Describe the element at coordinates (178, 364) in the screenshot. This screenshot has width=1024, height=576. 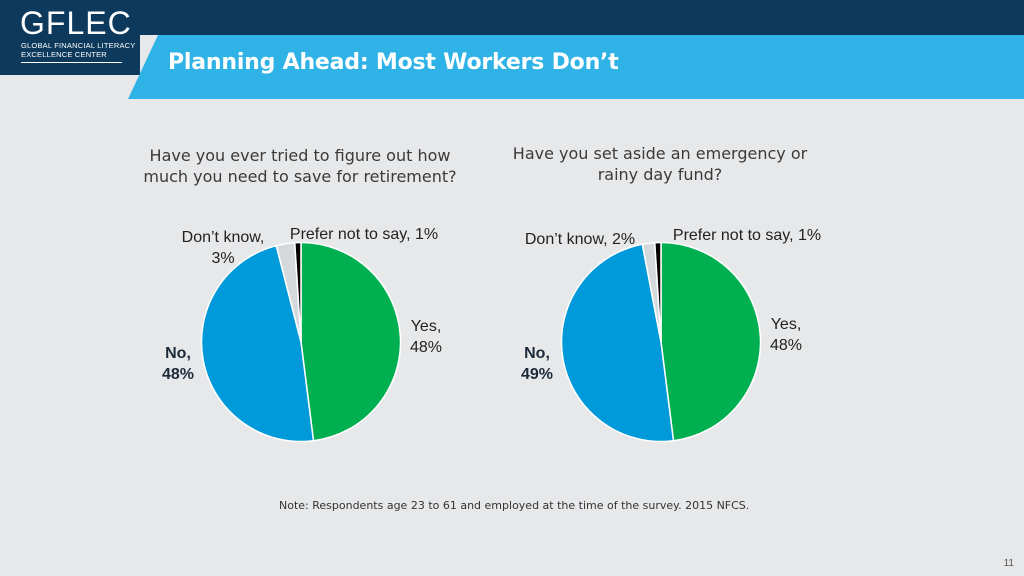
I see `chart1-no-label: No, 48%` at that location.